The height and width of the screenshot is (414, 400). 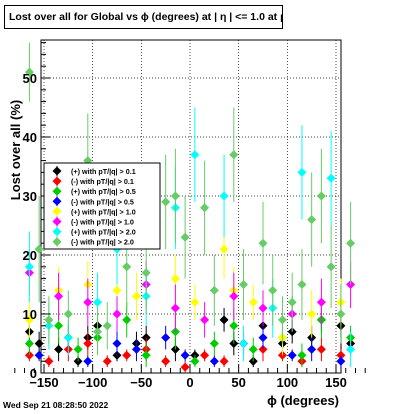 What do you see at coordinates (141, 382) in the screenshot?
I see `x-tick-label: −50` at bounding box center [141, 382].